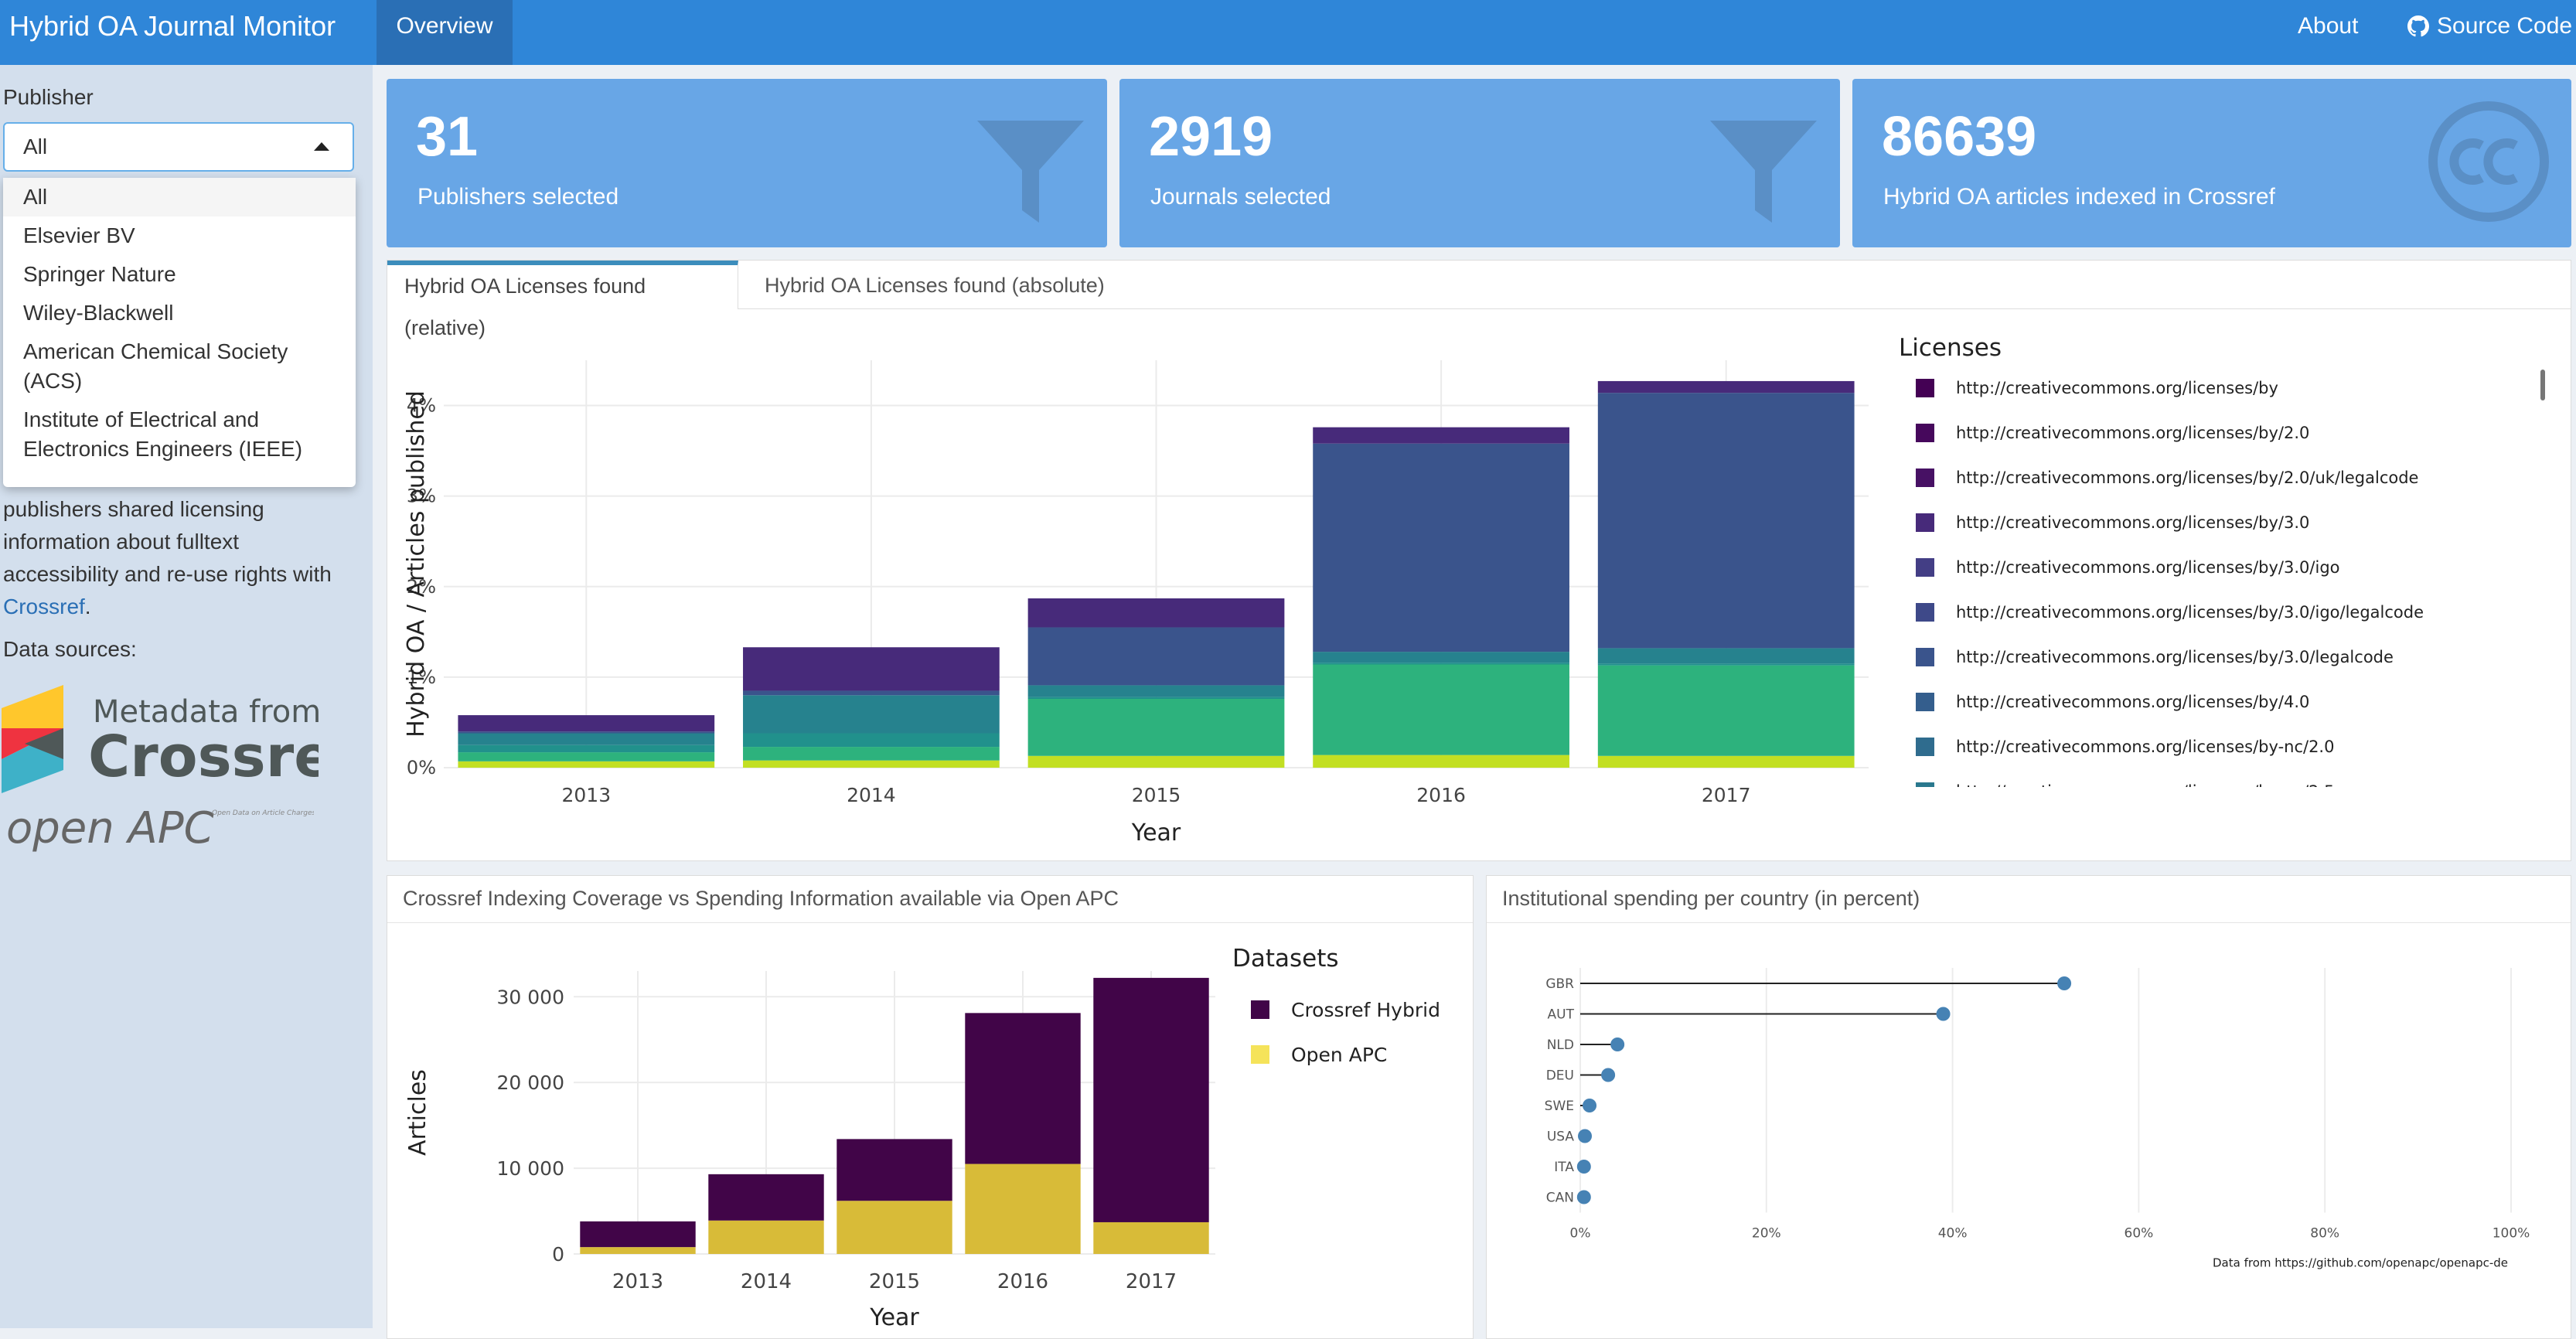 This screenshot has height=1339, width=2576. What do you see at coordinates (418, 1112) in the screenshot?
I see `y-axis-title: Articles` at bounding box center [418, 1112].